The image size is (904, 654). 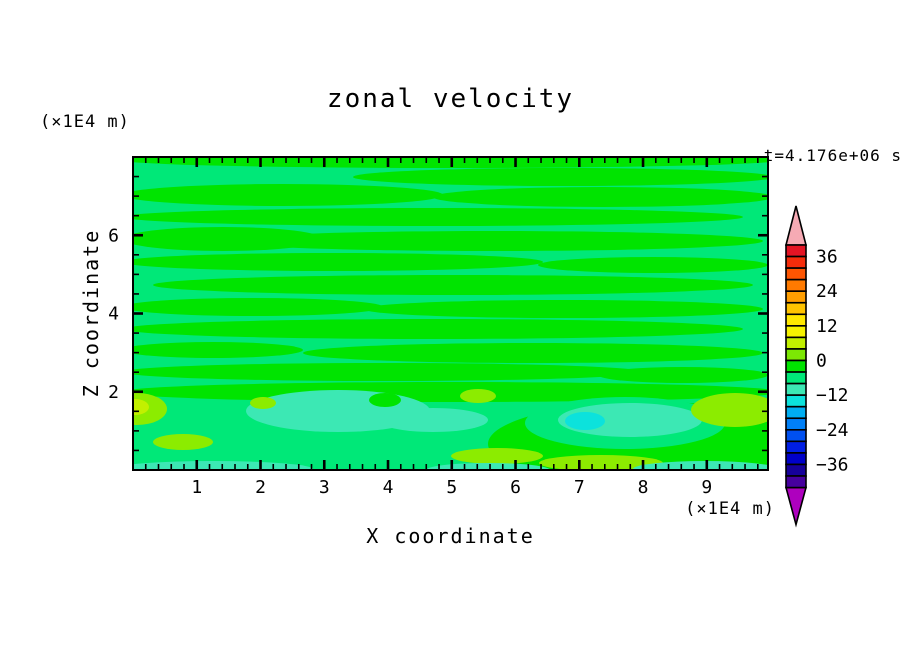 What do you see at coordinates (450, 99) in the screenshot?
I see `plot-title: zonal velocity` at bounding box center [450, 99].